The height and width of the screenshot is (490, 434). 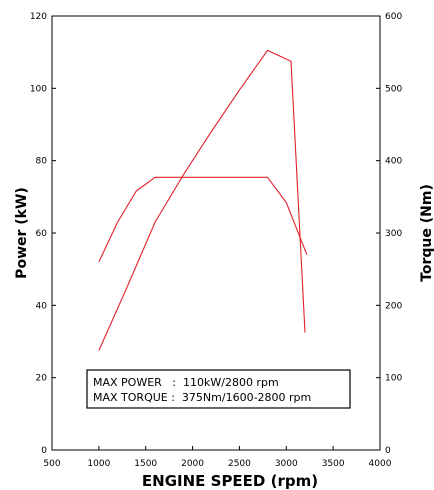 What do you see at coordinates (38, 17) in the screenshot?
I see `left-y-tick-label-6: 120` at bounding box center [38, 17].